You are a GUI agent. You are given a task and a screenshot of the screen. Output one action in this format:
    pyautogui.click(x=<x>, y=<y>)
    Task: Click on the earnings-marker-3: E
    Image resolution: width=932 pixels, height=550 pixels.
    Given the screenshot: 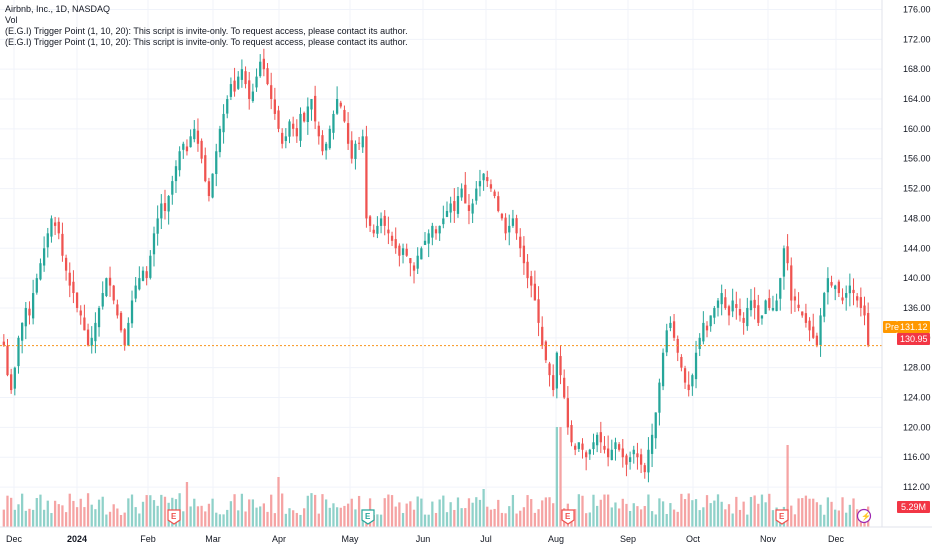 What is the action you would take?
    pyautogui.click(x=568, y=517)
    